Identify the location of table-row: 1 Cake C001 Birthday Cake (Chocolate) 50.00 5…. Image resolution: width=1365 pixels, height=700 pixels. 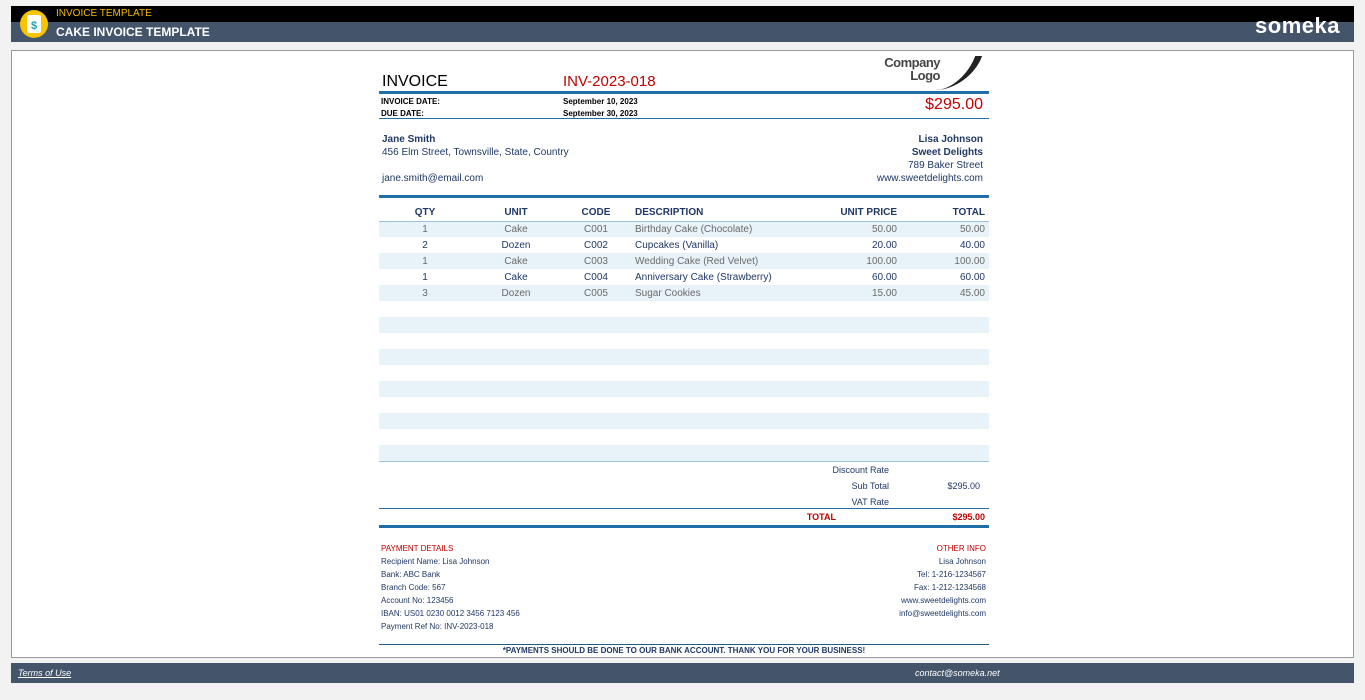
(684, 229).